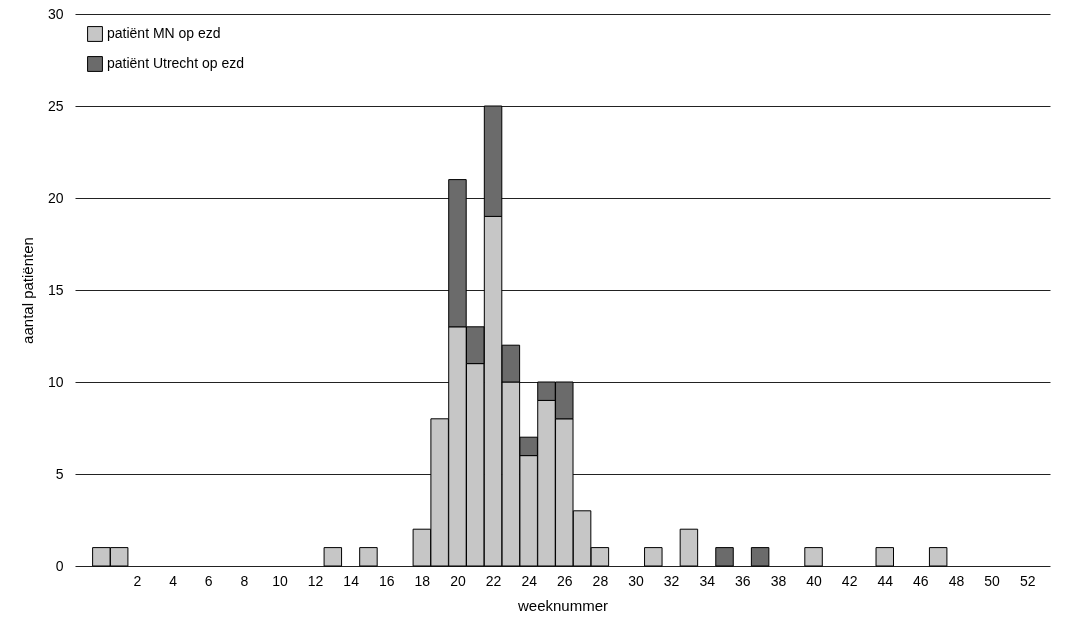  What do you see at coordinates (137, 580) in the screenshot?
I see `x-tick-label: 2` at bounding box center [137, 580].